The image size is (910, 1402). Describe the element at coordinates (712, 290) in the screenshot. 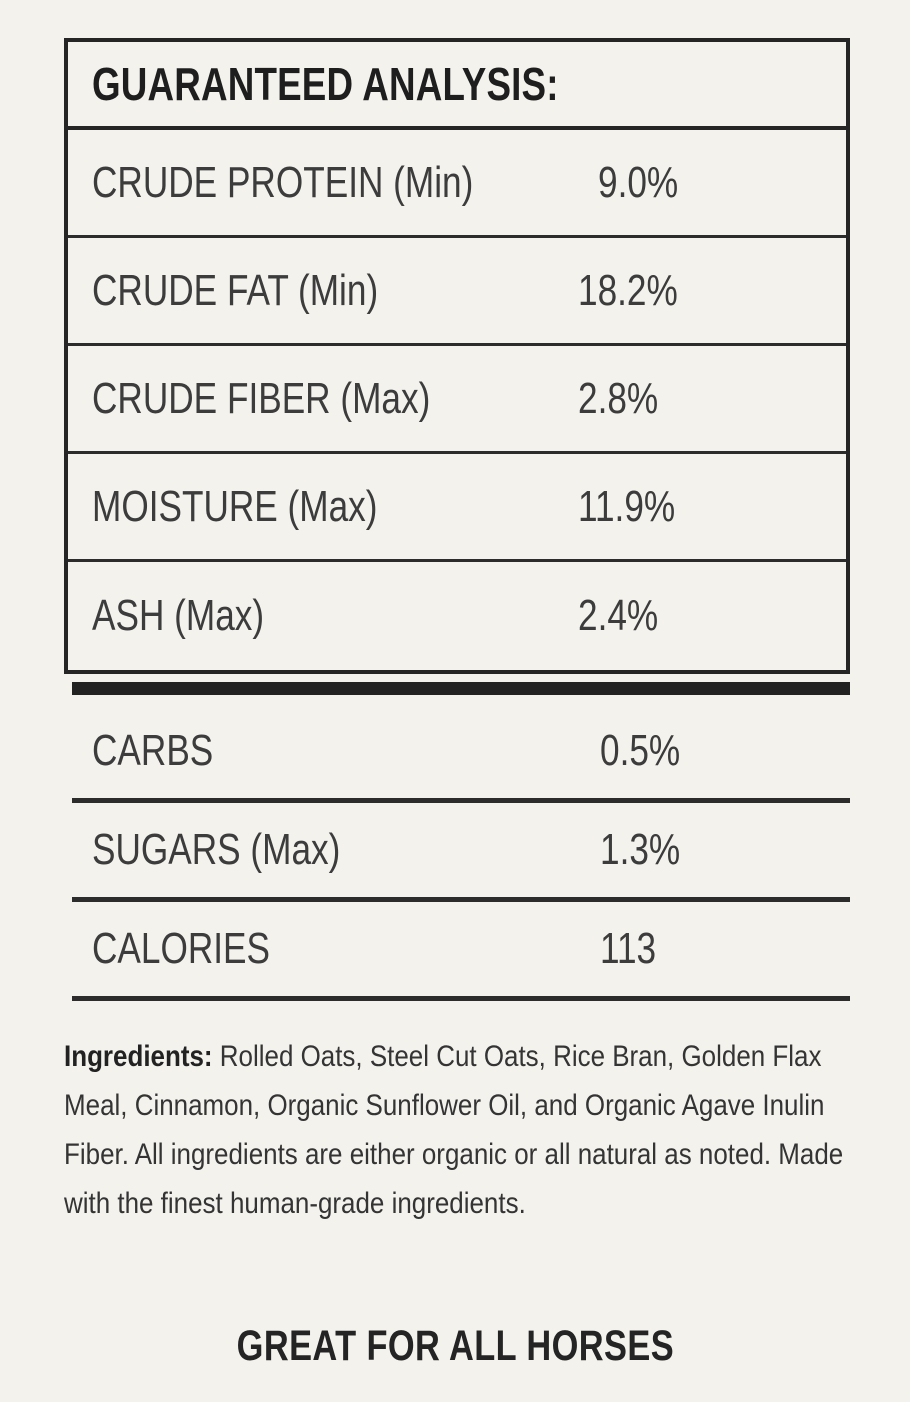

I see `row-value-cell: 18.2%` at that location.